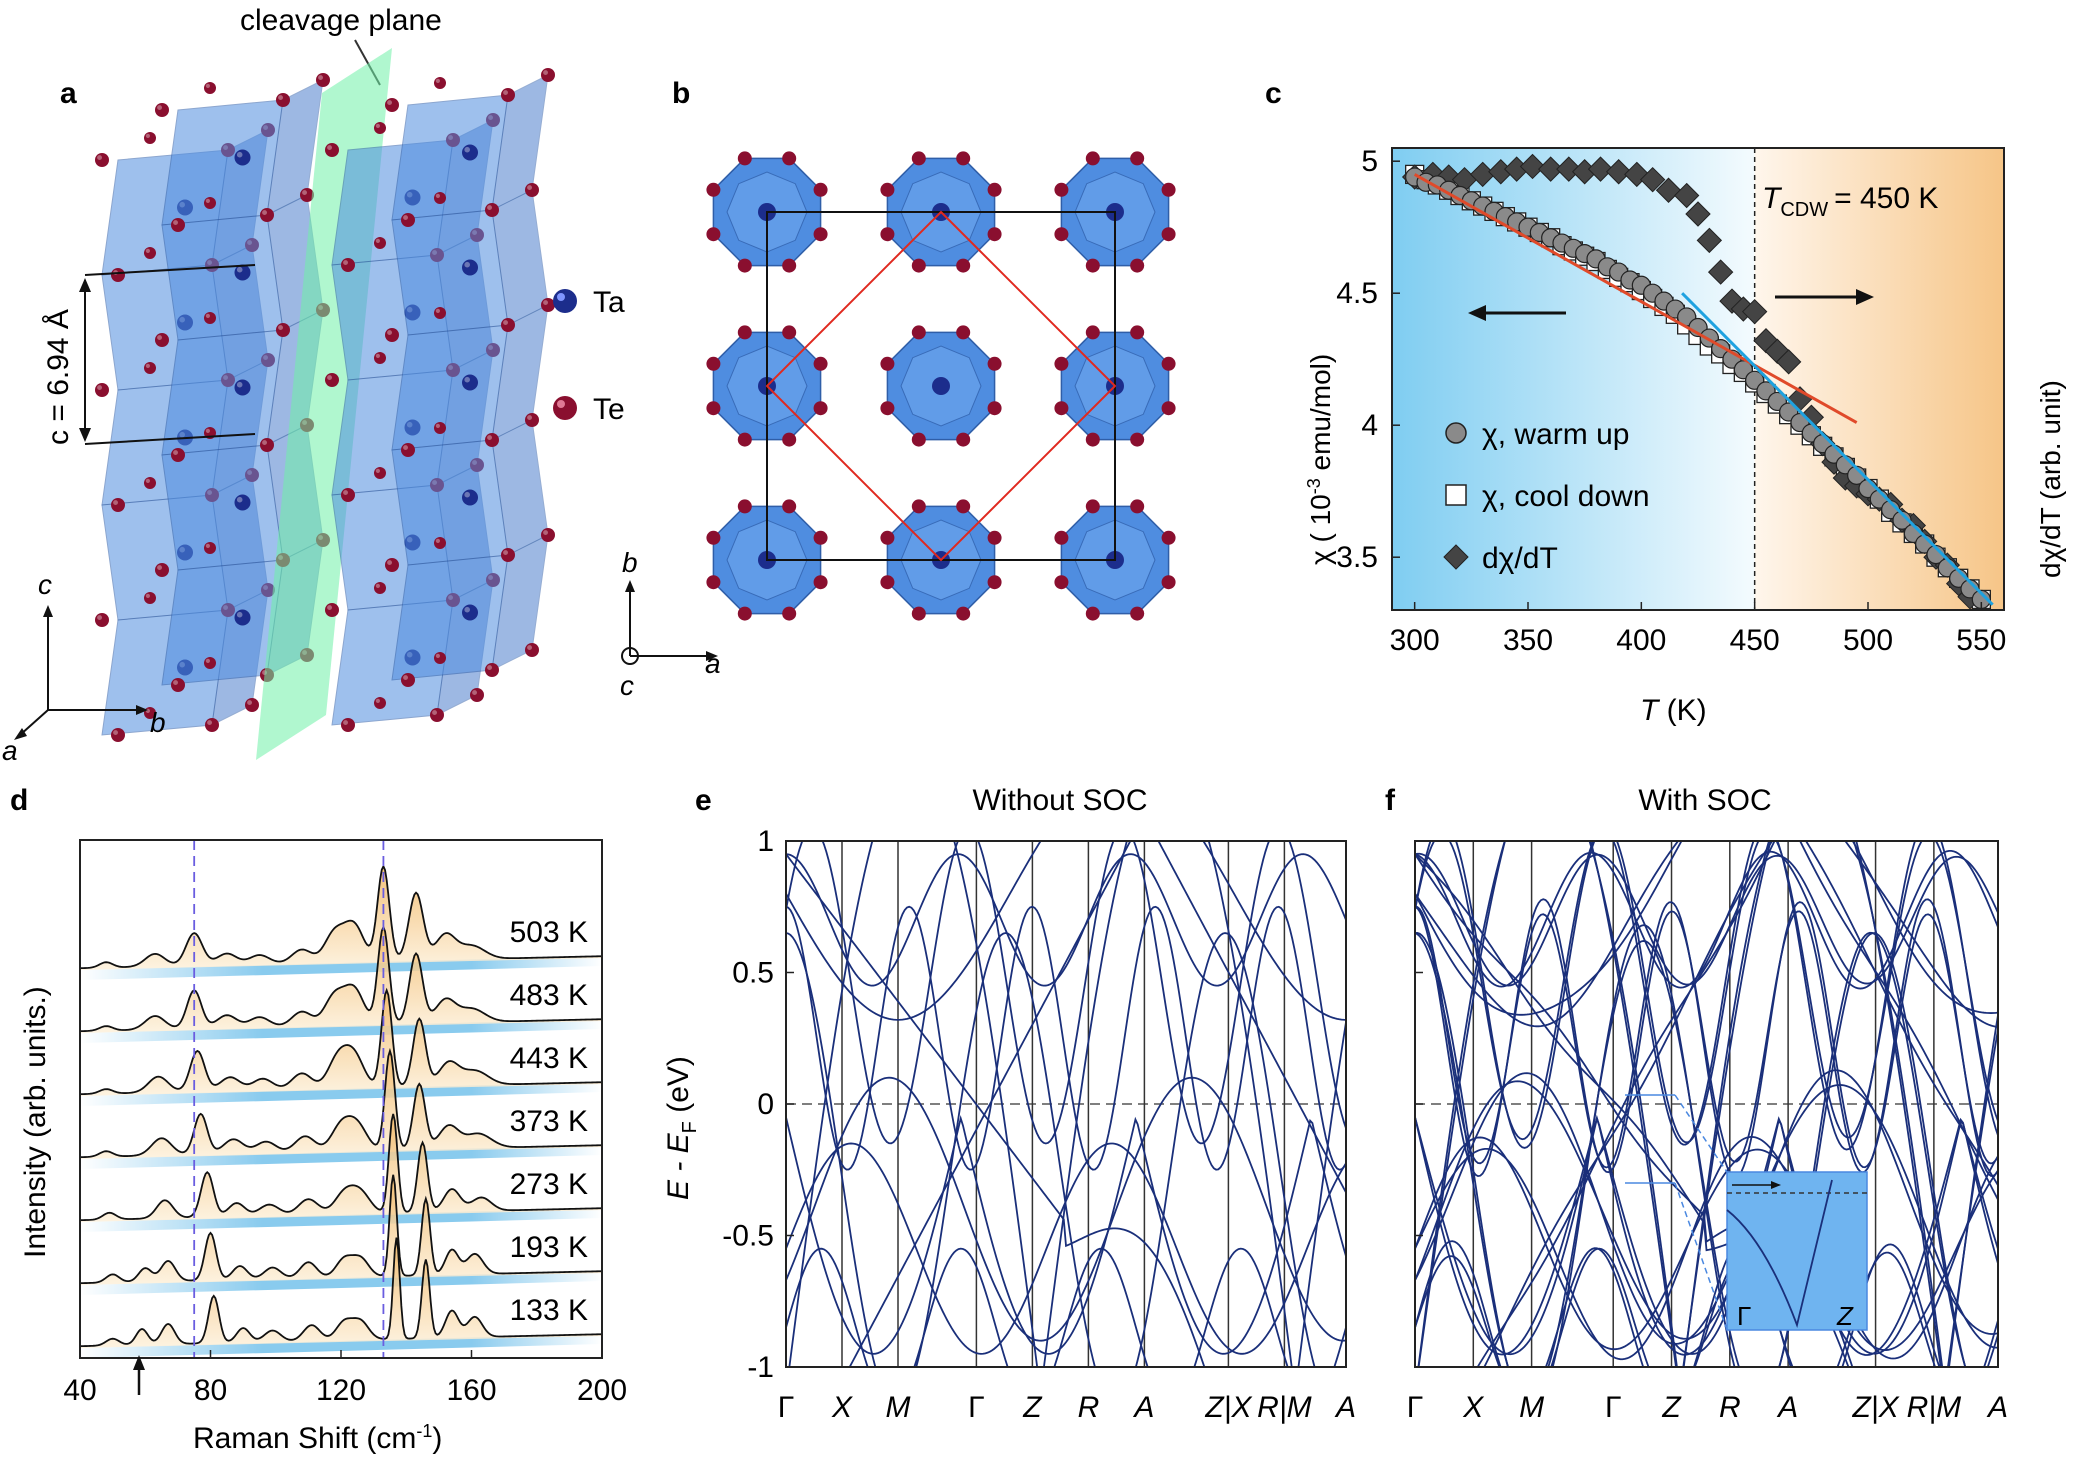 The image size is (2075, 1461). I want to click on legend-derivative-marker, so click(1456, 557).